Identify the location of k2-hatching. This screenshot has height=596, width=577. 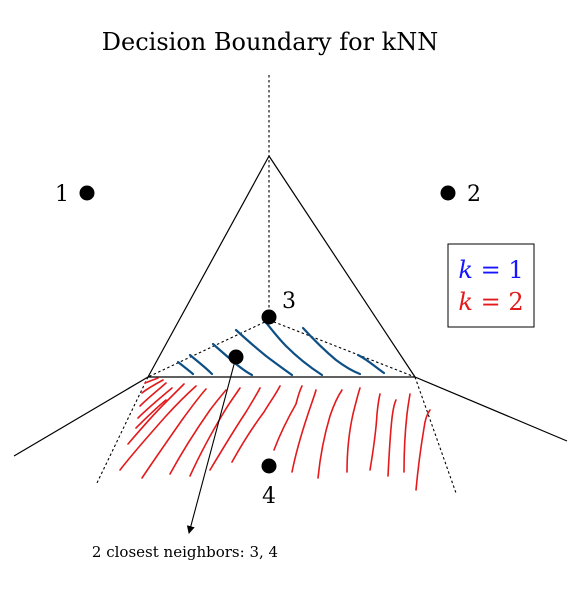
(275, 434).